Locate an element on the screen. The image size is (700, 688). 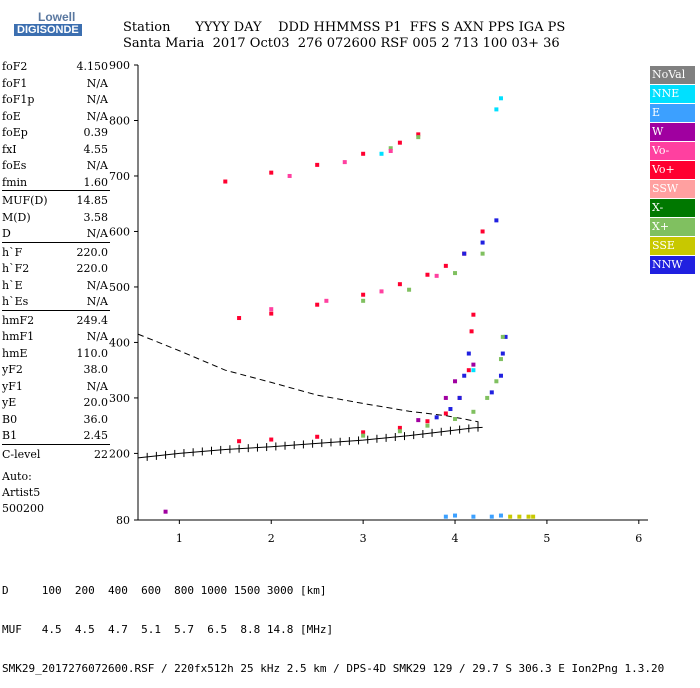
param-row-b0: B0 36.0 is located at coordinates (55, 420).